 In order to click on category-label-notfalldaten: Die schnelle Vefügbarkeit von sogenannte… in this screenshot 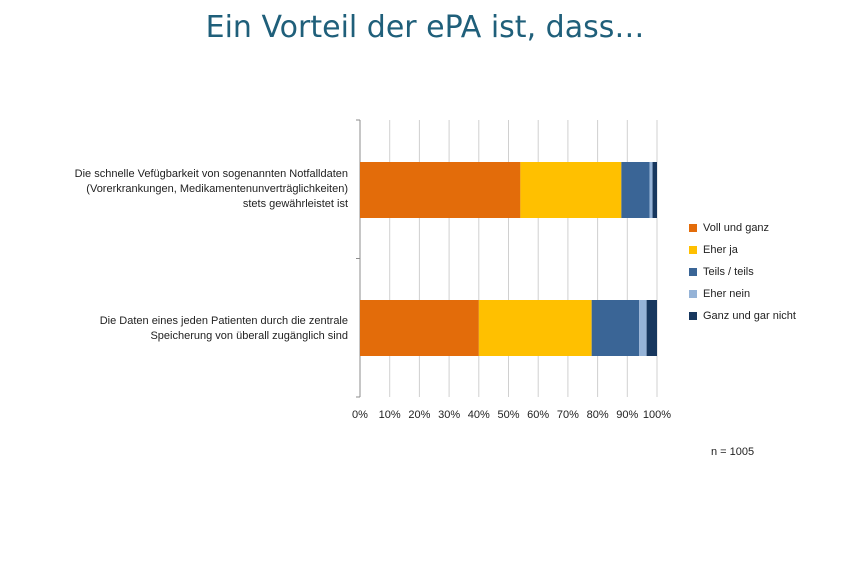, I will do `click(211, 189)`.